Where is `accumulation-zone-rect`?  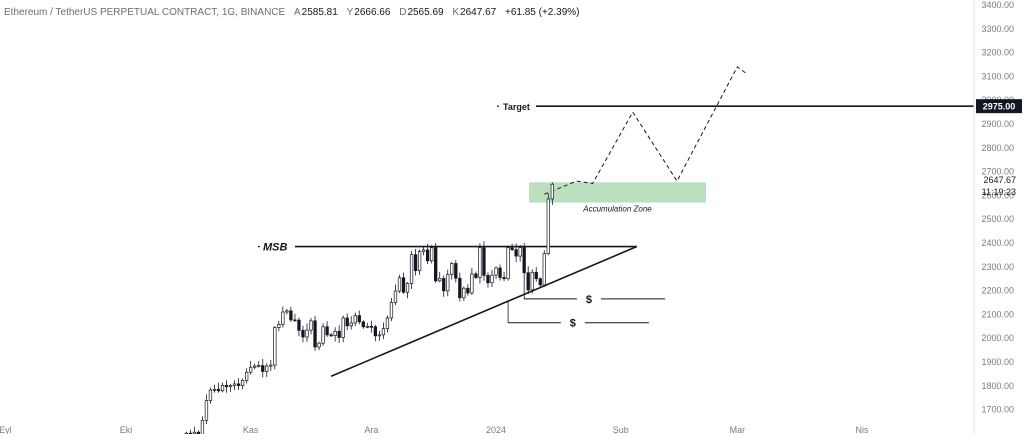 accumulation-zone-rect is located at coordinates (617, 192).